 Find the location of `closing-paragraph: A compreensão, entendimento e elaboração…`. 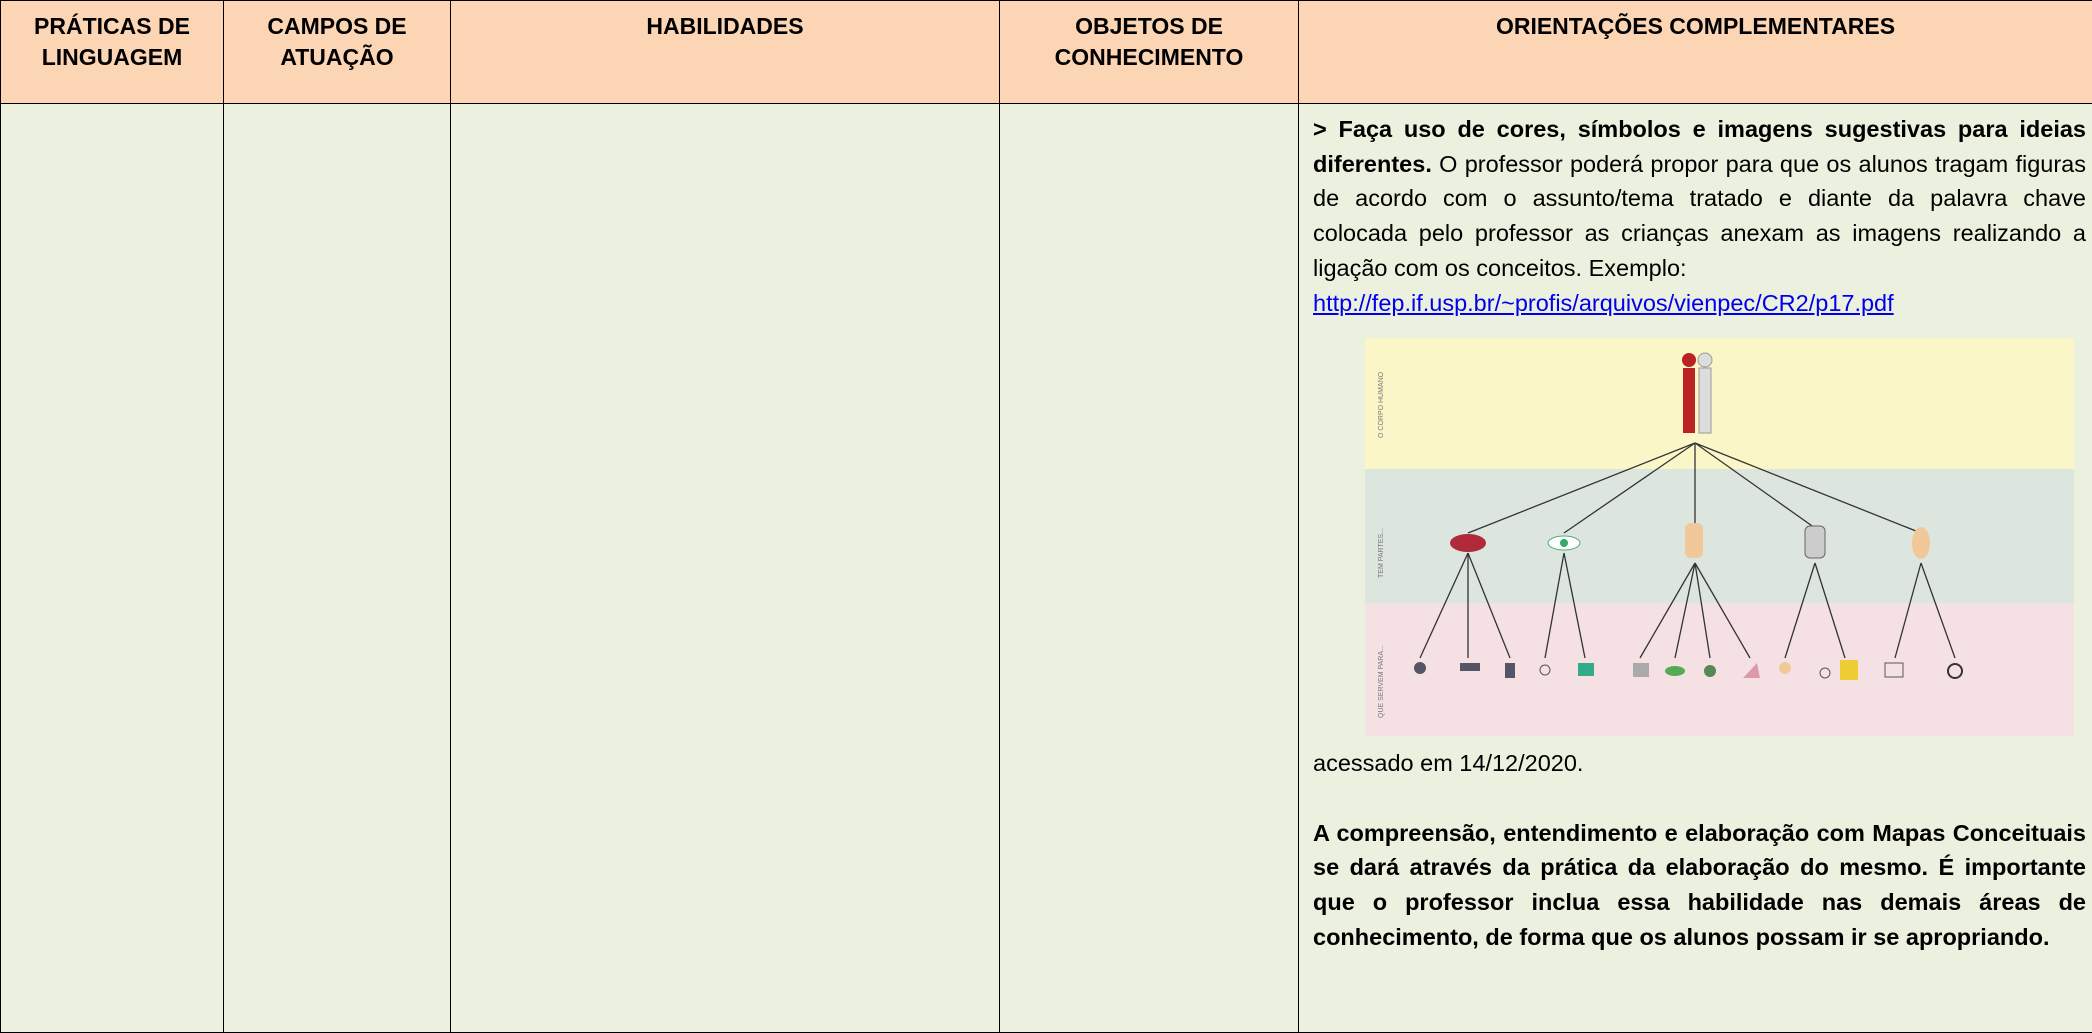

closing-paragraph: A compreensão, entendimento e elaboração… is located at coordinates (1699, 884).